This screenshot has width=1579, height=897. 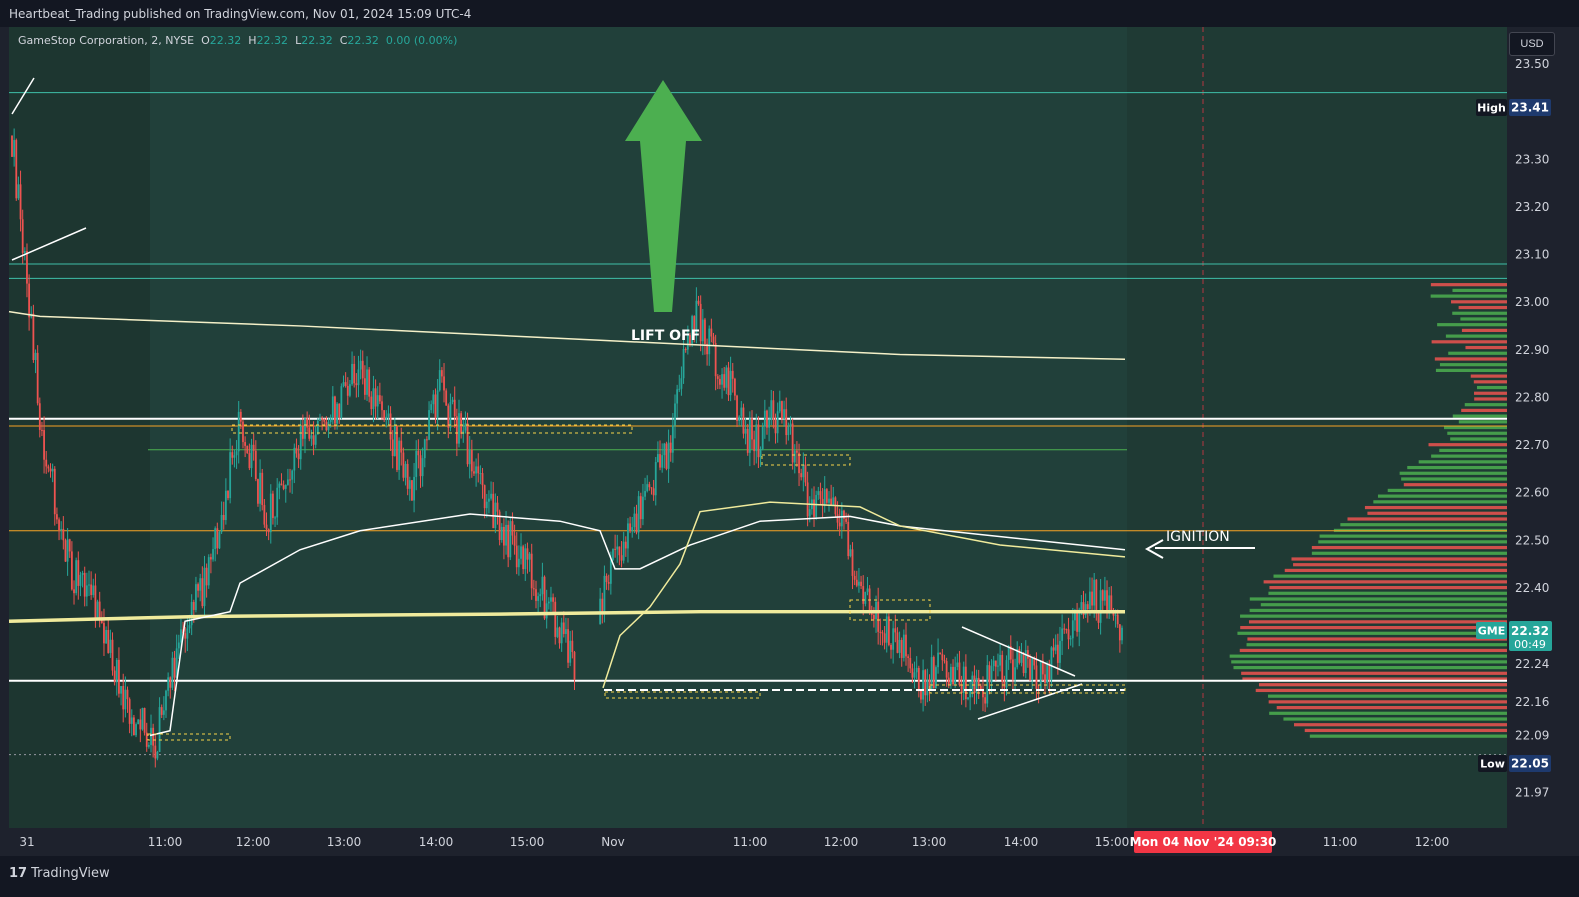 I want to click on y-tick-label: 23.20, so click(x=1532, y=207).